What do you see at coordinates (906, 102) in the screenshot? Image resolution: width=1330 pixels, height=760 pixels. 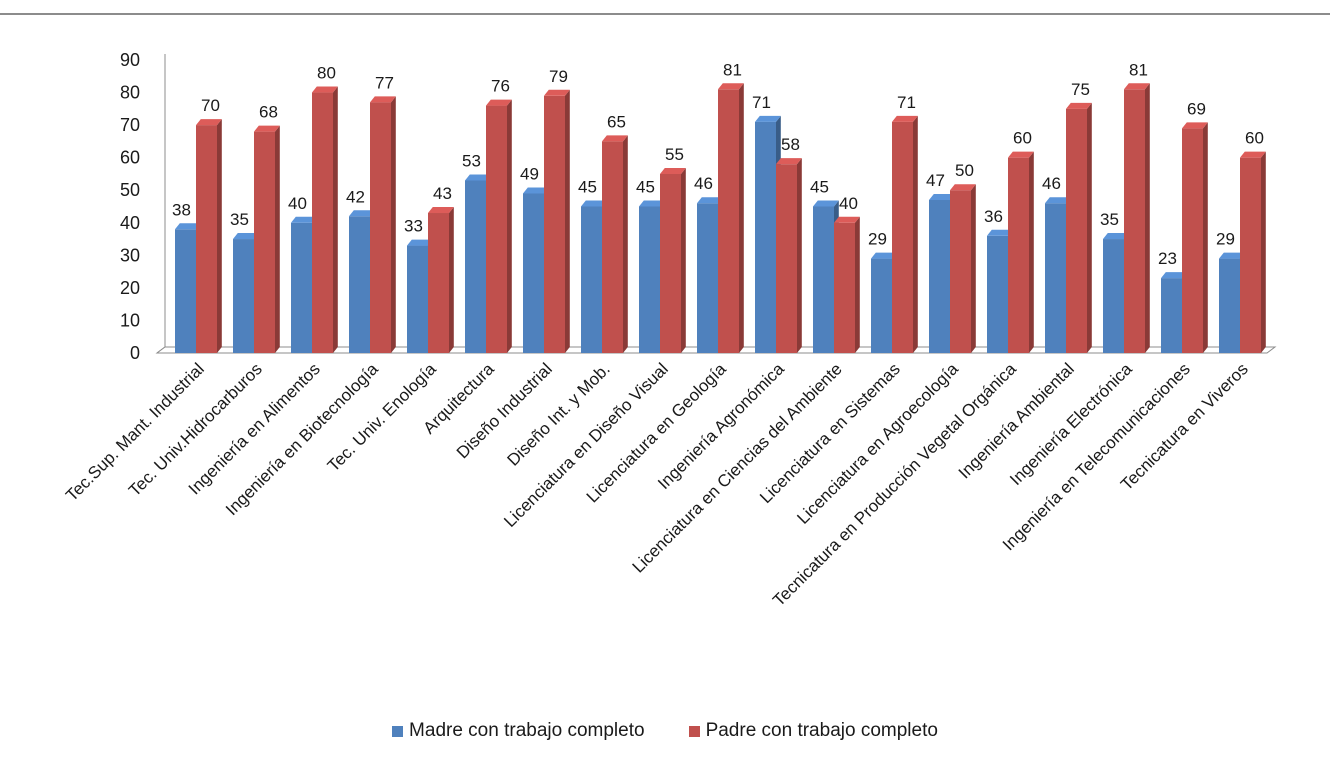 I see `data-label-padre: 71` at bounding box center [906, 102].